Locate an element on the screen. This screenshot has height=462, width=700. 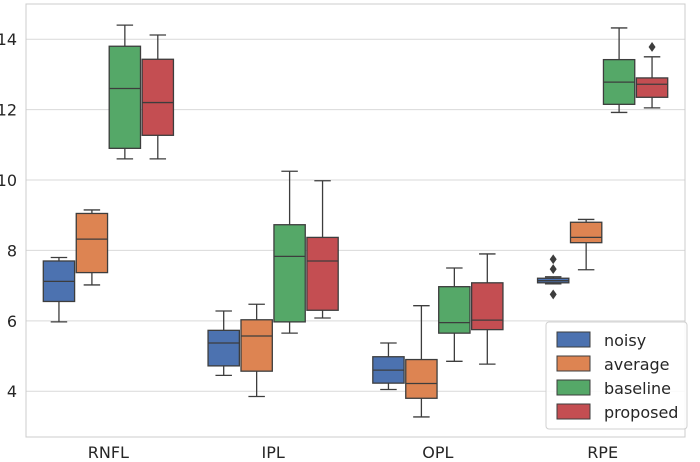
box-baseline-rpe is located at coordinates (619, 70).